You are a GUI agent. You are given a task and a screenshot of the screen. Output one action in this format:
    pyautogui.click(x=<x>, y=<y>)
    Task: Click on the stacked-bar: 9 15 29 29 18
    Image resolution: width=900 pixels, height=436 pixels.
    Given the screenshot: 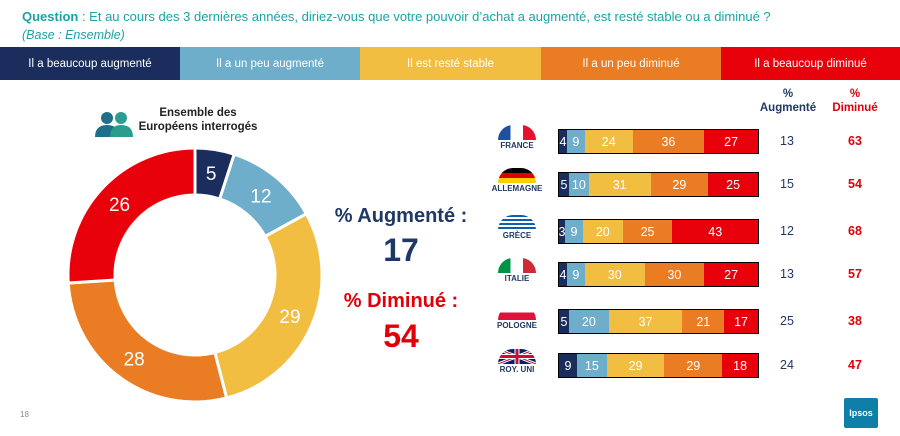 What is the action you would take?
    pyautogui.click(x=658, y=365)
    